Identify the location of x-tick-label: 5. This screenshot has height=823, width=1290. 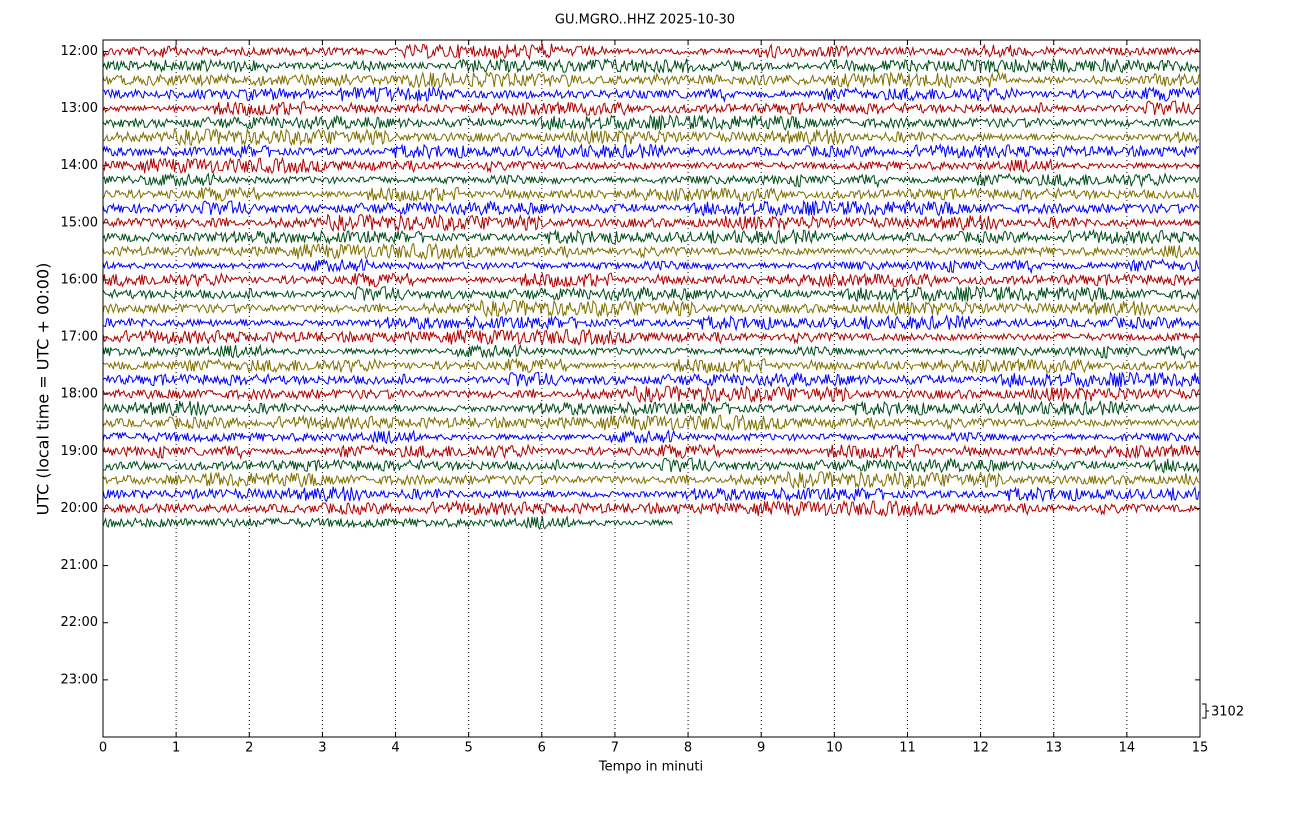
(469, 748).